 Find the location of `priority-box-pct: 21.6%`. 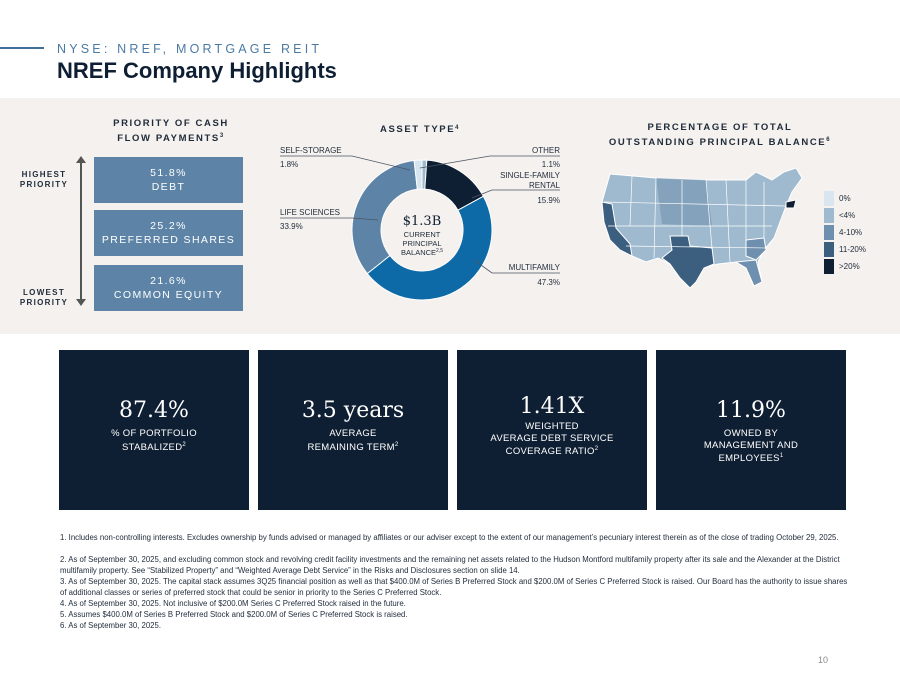

priority-box-pct: 21.6% is located at coordinates (168, 281).